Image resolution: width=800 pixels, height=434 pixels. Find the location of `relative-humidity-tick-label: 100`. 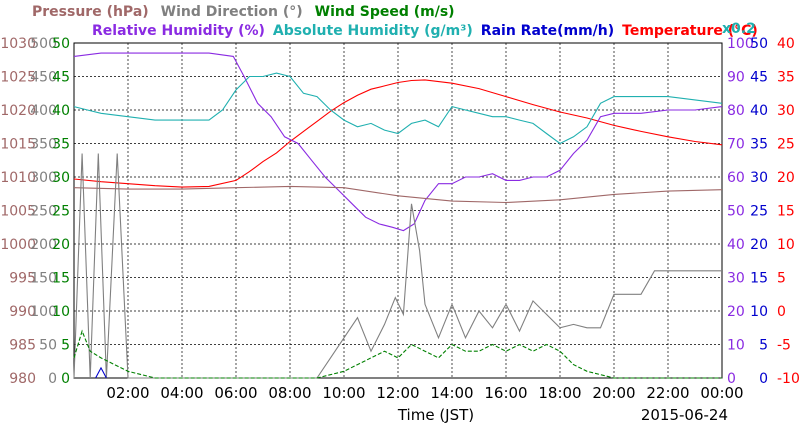

relative-humidity-tick-label: 100 is located at coordinates (740, 44).